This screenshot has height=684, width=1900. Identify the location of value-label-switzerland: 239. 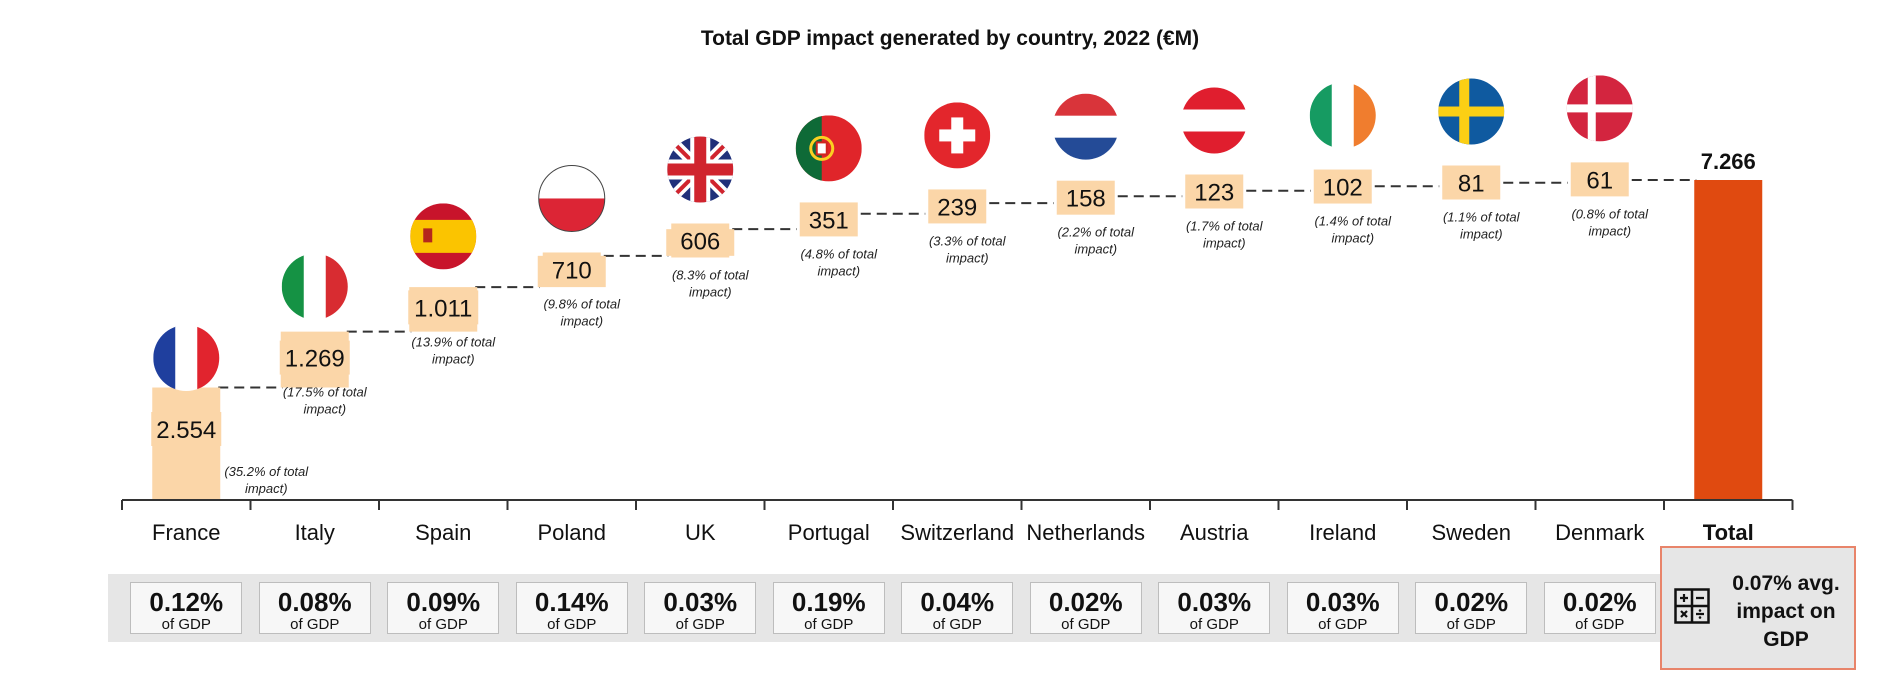
(957, 207).